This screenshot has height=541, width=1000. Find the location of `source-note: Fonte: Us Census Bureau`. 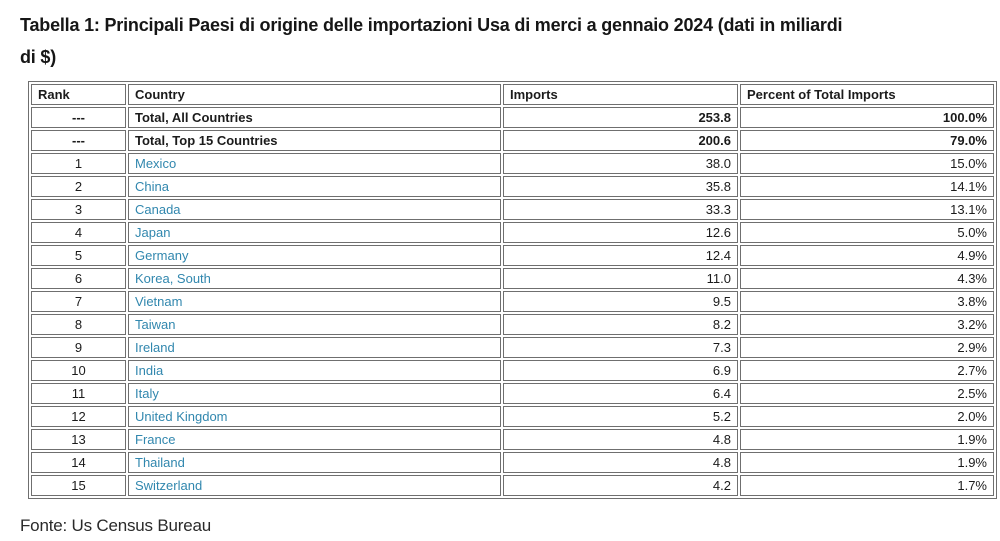

source-note: Fonte: Us Census Bureau is located at coordinates (115, 525).